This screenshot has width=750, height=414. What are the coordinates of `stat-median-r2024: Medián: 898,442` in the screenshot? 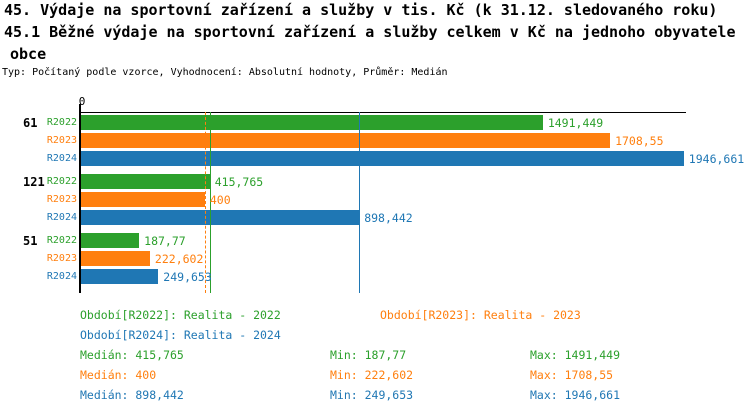 It's located at (132, 395).